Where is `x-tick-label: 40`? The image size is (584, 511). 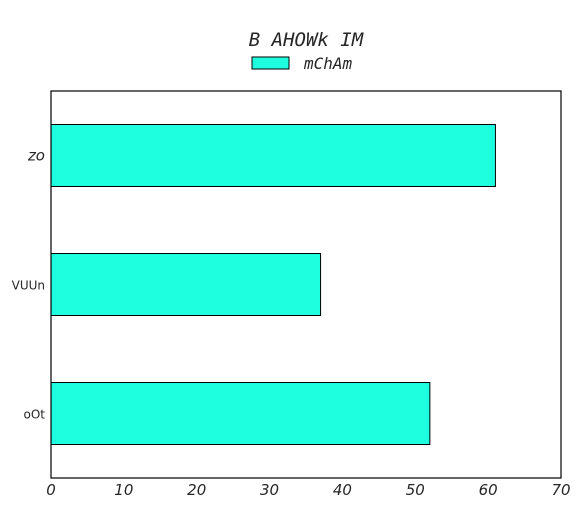
x-tick-label: 40 is located at coordinates (342, 490).